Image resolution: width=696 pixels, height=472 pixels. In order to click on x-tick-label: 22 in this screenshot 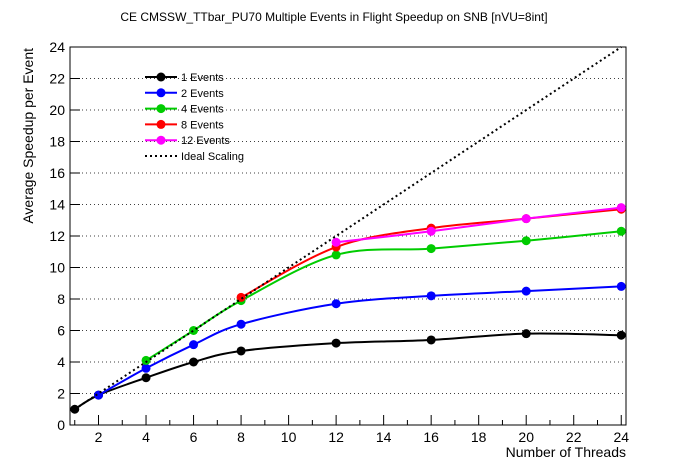, I will do `click(574, 437)`.